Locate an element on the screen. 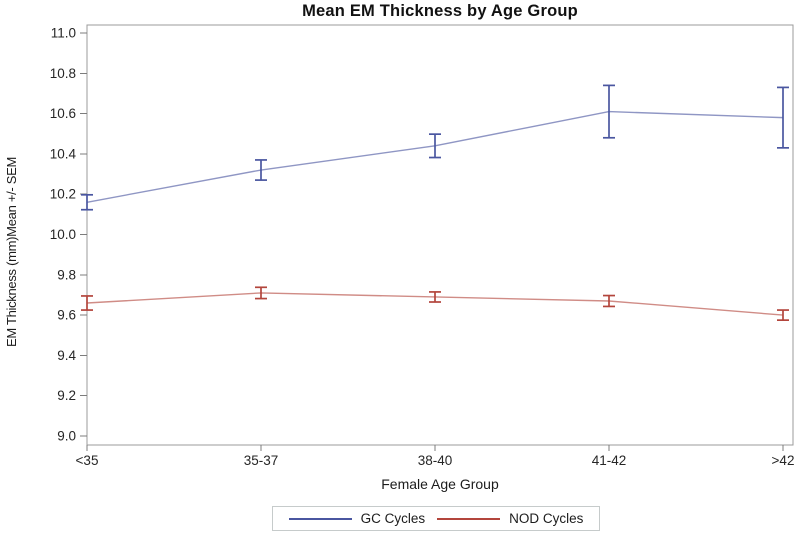 The image size is (798, 533). svg-text: >42 is located at coordinates (783, 460).